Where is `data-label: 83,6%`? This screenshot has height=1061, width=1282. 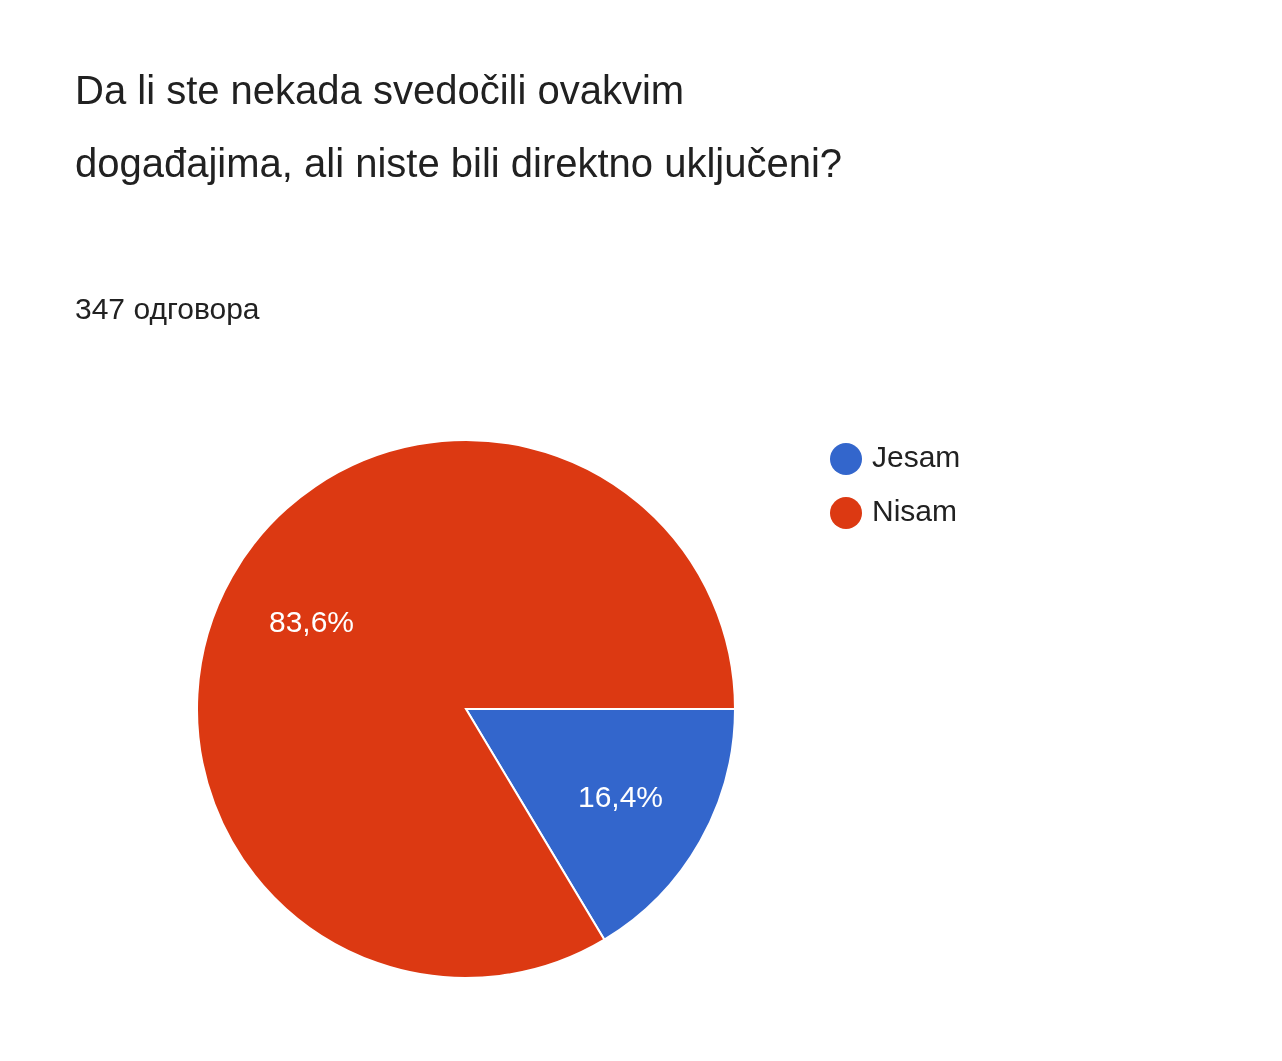 data-label: 83,6% is located at coordinates (311, 622).